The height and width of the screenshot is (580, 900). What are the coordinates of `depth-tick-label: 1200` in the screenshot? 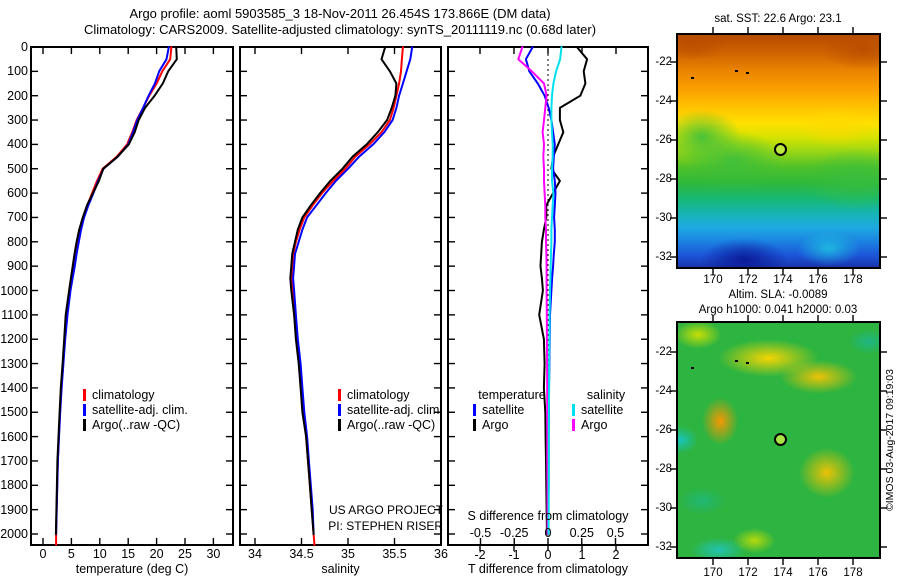 It's located at (14, 339).